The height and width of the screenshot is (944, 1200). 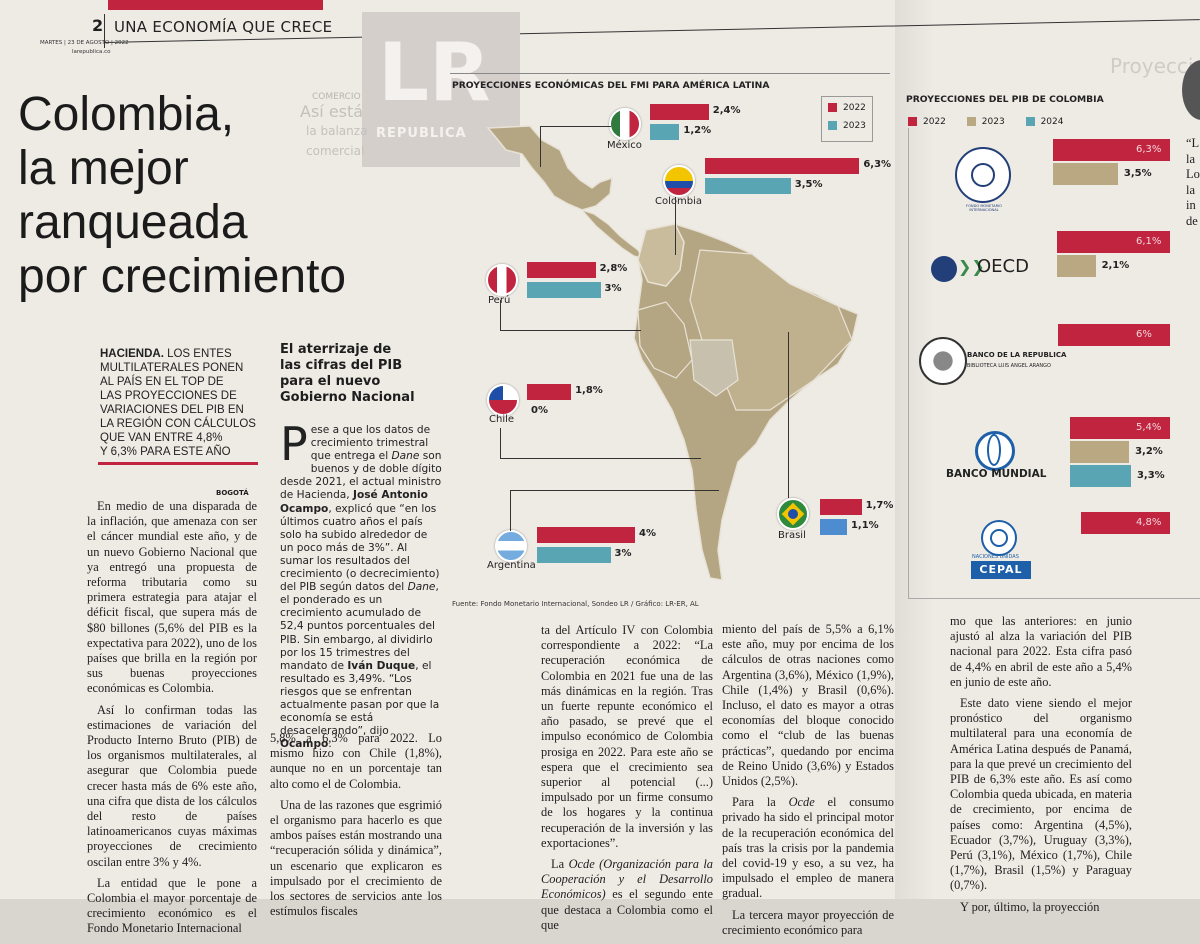 I want to click on lead-line-2: MULTILATERALES PONEN, so click(x=172, y=368).